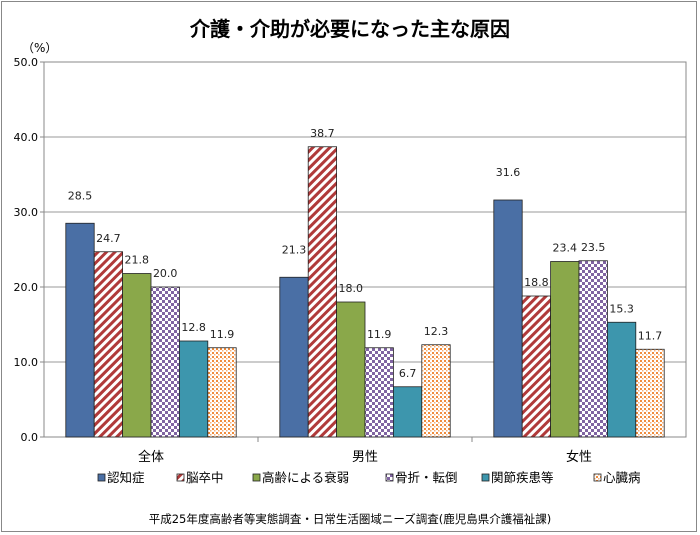 Image resolution: width=700 pixels, height=535 pixels. Describe the element at coordinates (305, 477) in the screenshot. I see `legend-label: 高齢による衰弱` at that location.